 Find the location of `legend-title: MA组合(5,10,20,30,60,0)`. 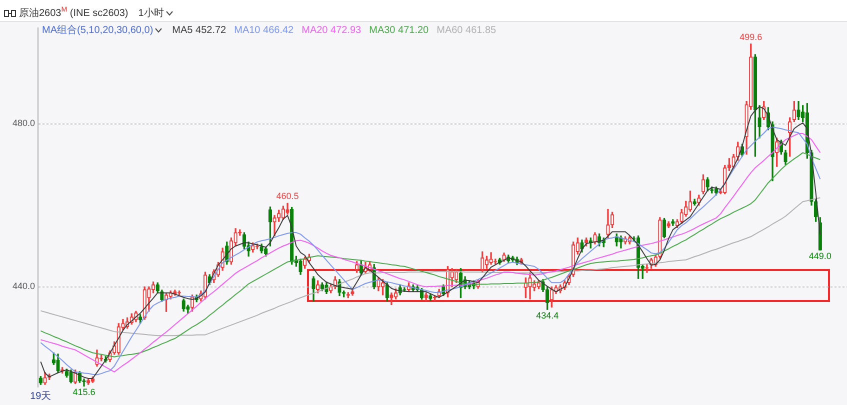

legend-title: MA组合(5,10,20,30,60,0) is located at coordinates (98, 30).